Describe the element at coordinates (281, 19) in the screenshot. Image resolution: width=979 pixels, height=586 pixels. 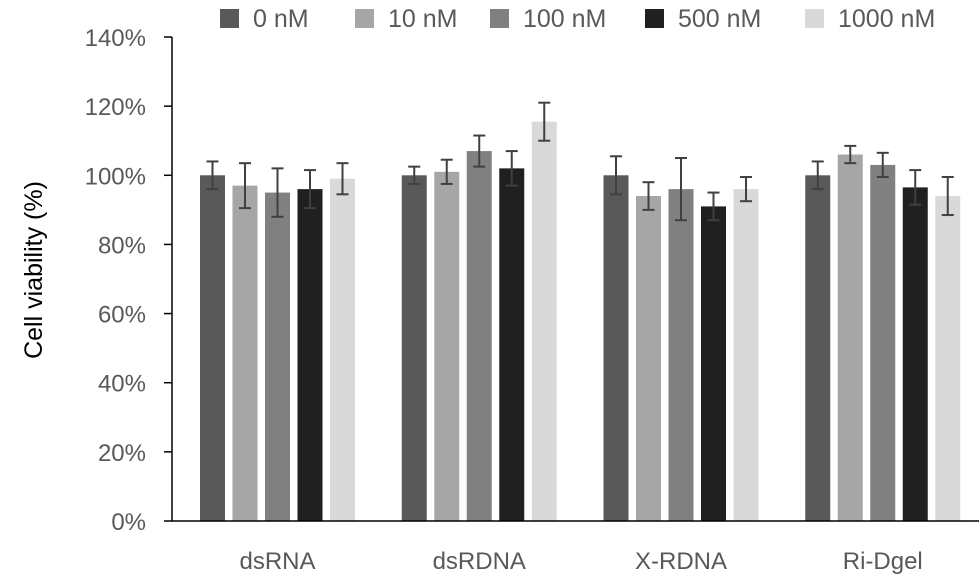
I see `legend-label: 0 nM` at that location.